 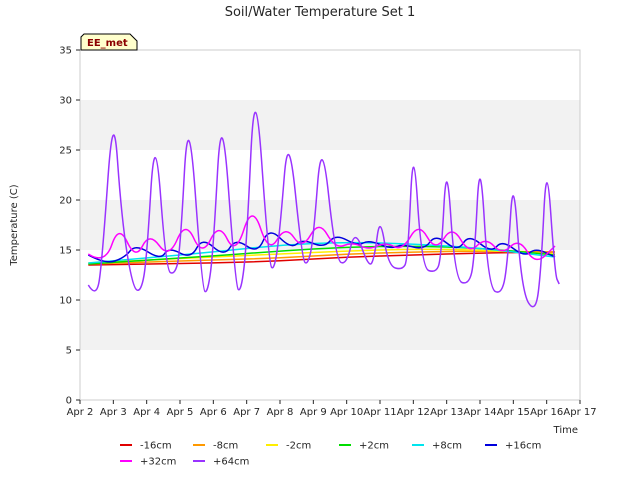 What do you see at coordinates (65, 251) in the screenshot?
I see `y-tick-label: 15` at bounding box center [65, 251].